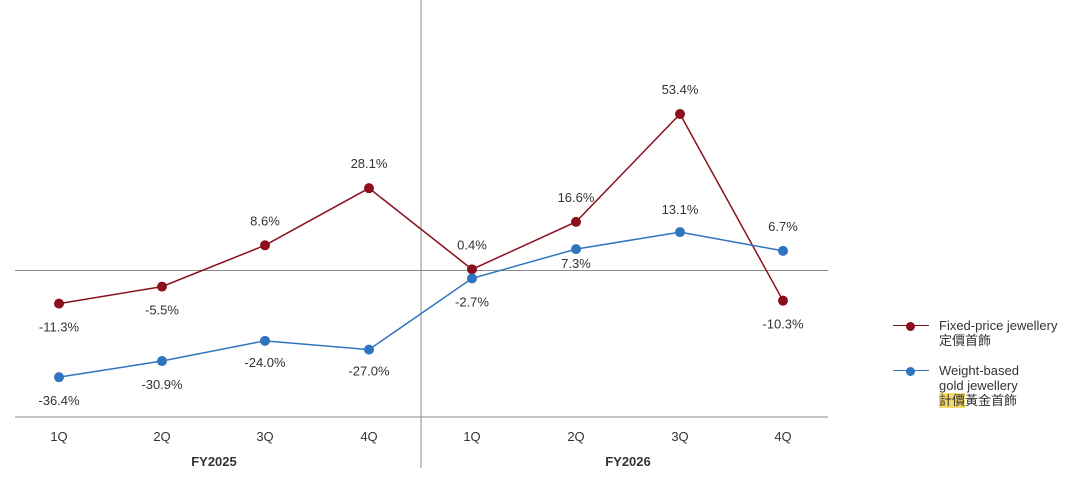  Describe the element at coordinates (998, 325) in the screenshot. I see `legend-label-fixed-price: Fixed-price jewellery` at that location.